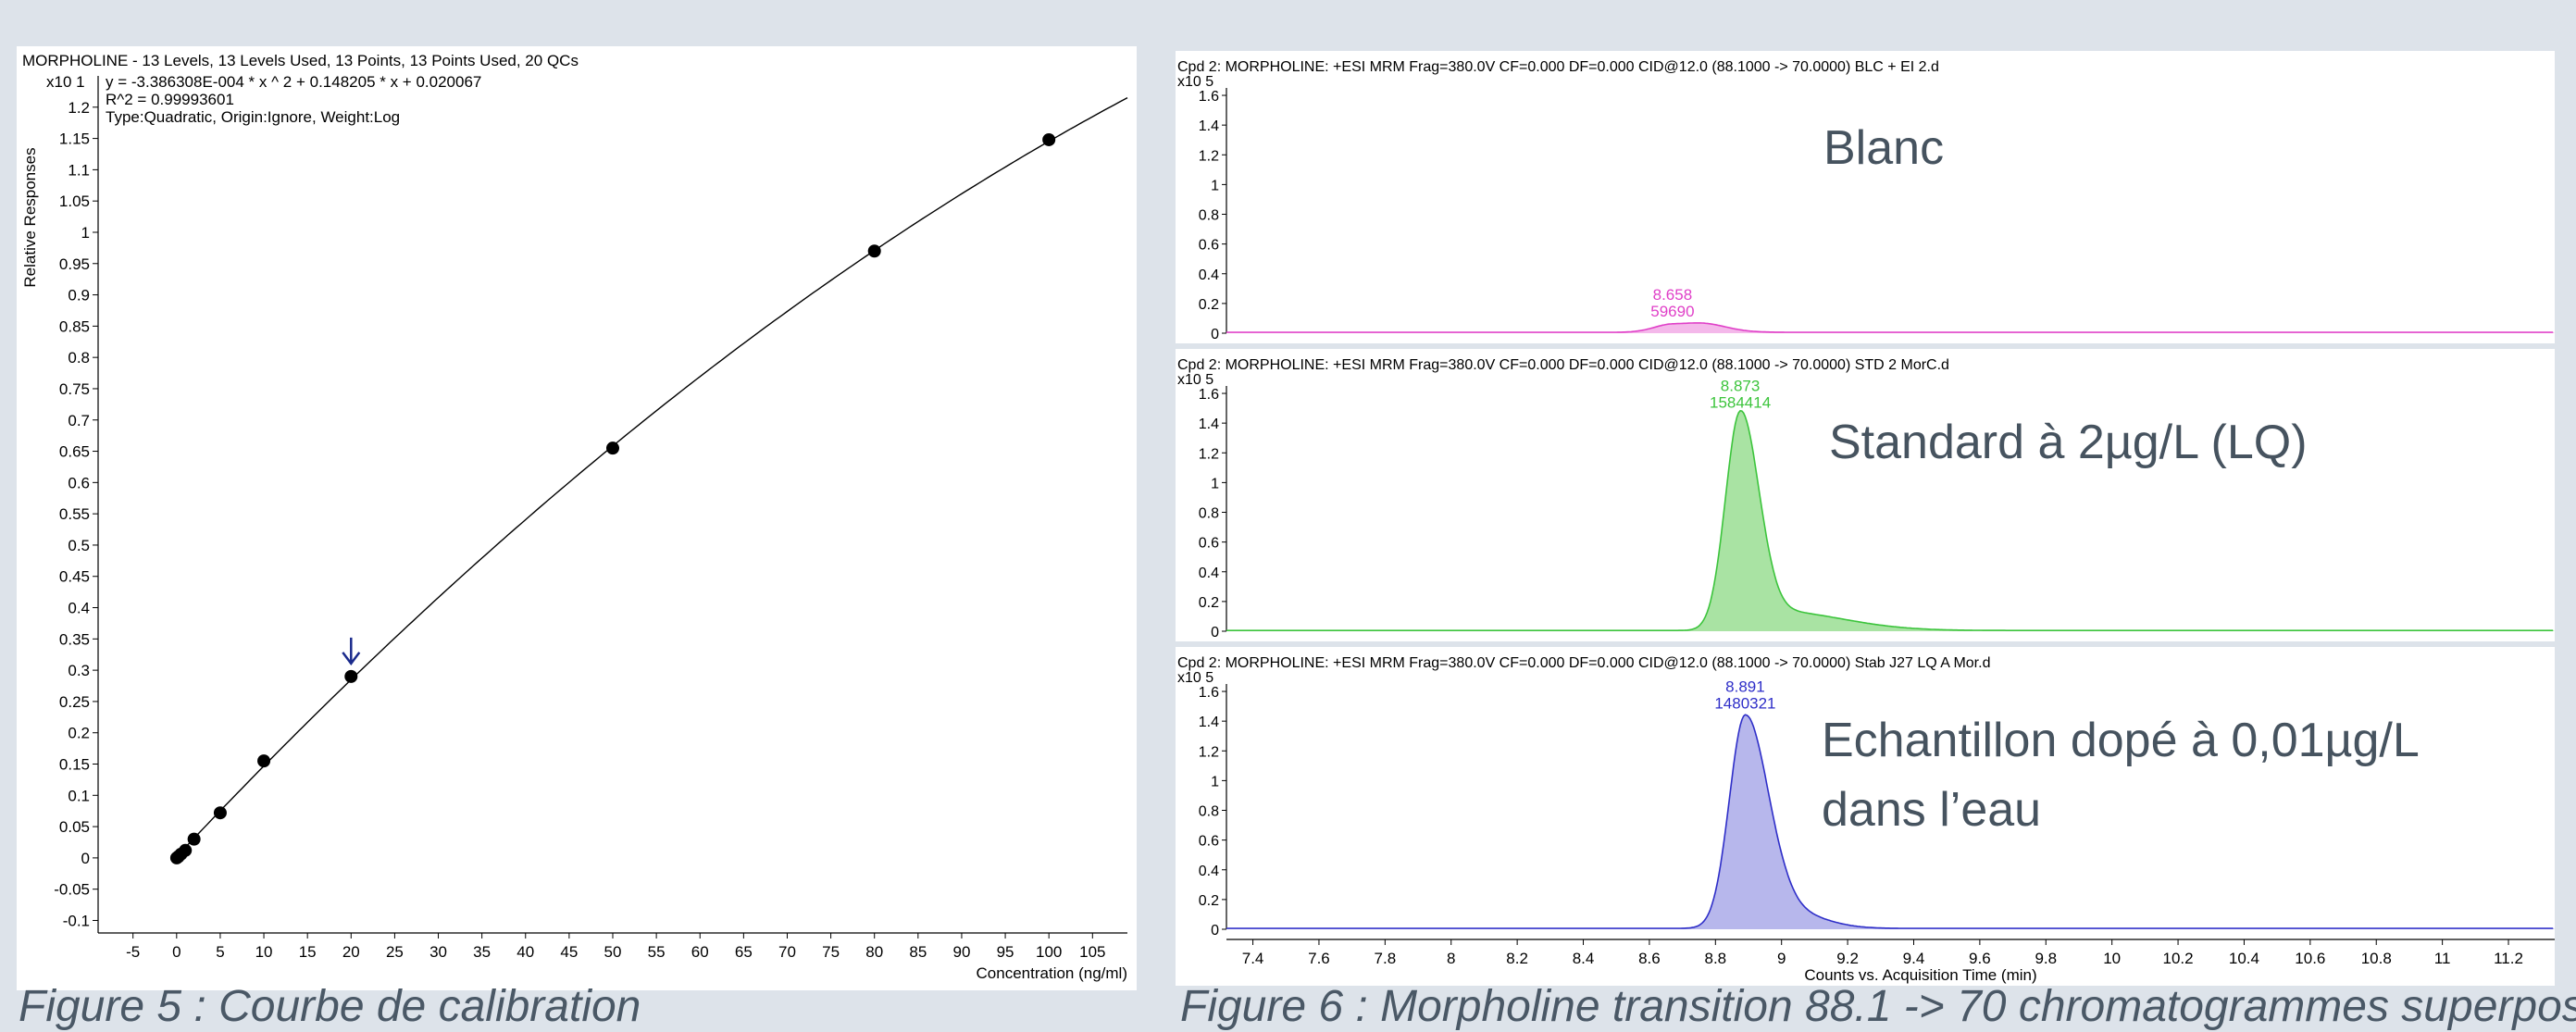  I want to click on trace-divider, so click(1865, 346).